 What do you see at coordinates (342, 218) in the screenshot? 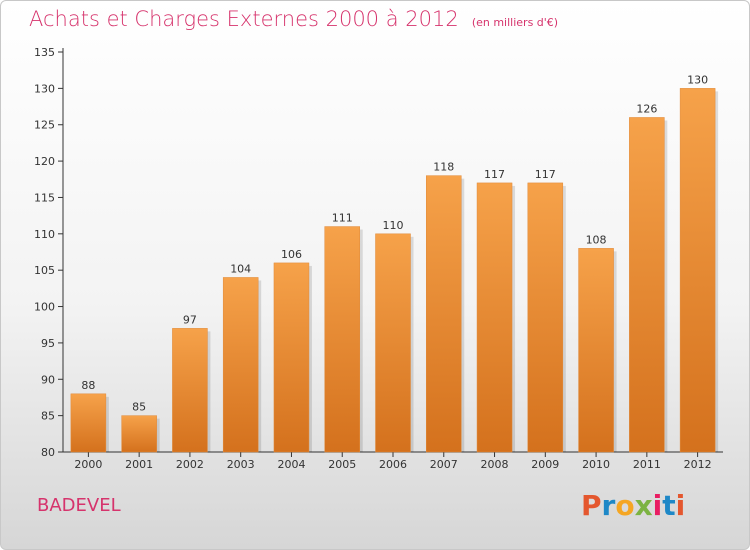
I see `data-label-2005: 111` at bounding box center [342, 218].